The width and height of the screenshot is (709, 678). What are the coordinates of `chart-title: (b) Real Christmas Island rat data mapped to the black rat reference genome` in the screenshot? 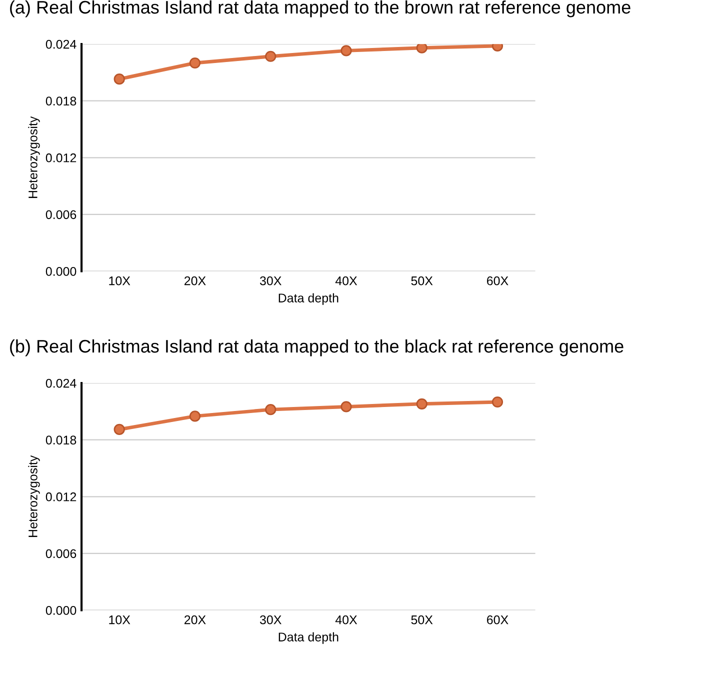 It's located at (317, 347).